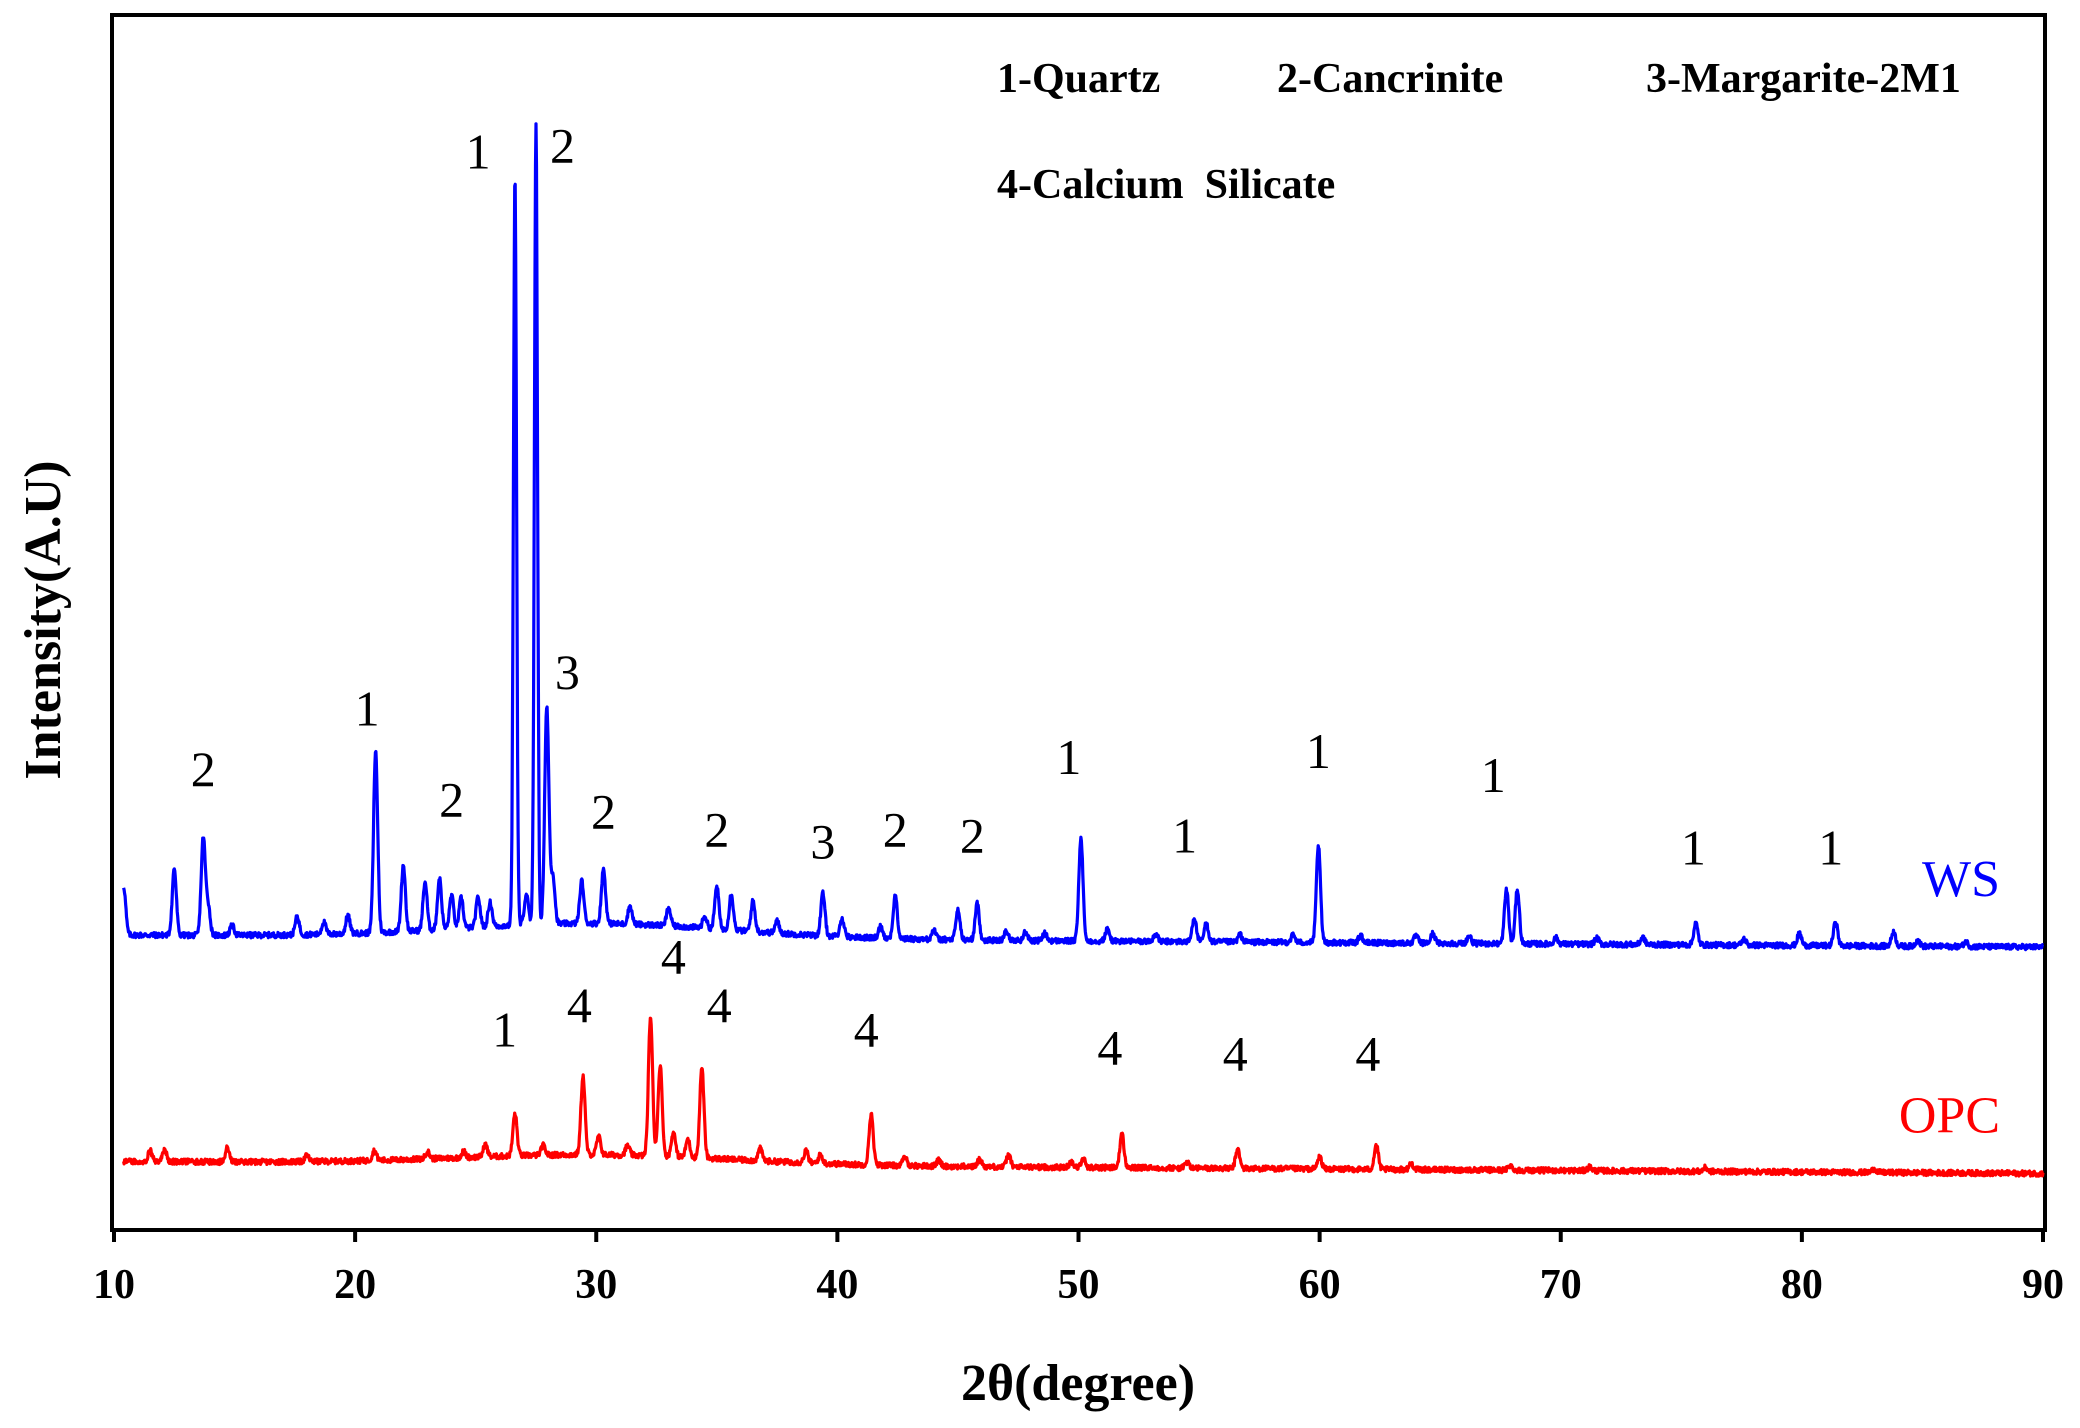 The width and height of the screenshot is (2080, 1428). Describe the element at coordinates (1320, 1285) in the screenshot. I see `x-tick-label: 60` at that location.